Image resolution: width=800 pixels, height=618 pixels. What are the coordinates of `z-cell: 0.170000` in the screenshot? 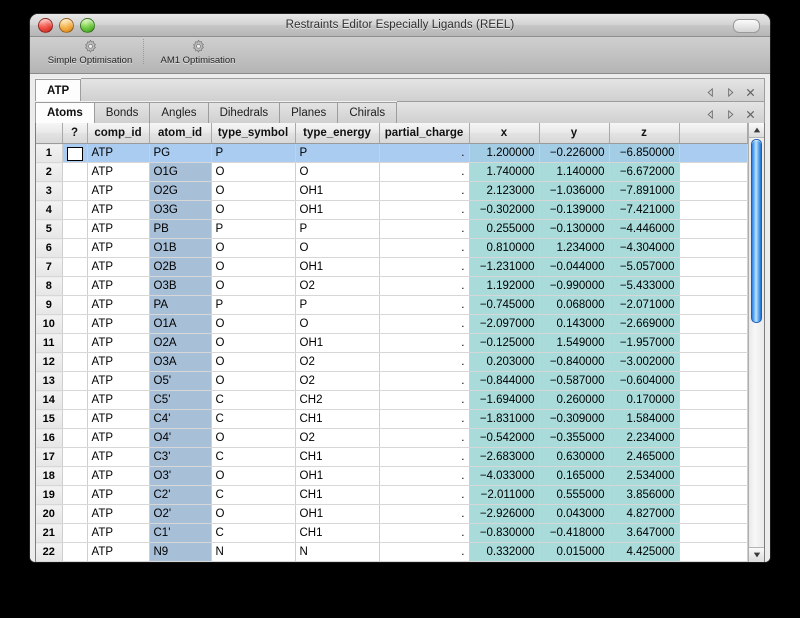 It's located at (644, 400).